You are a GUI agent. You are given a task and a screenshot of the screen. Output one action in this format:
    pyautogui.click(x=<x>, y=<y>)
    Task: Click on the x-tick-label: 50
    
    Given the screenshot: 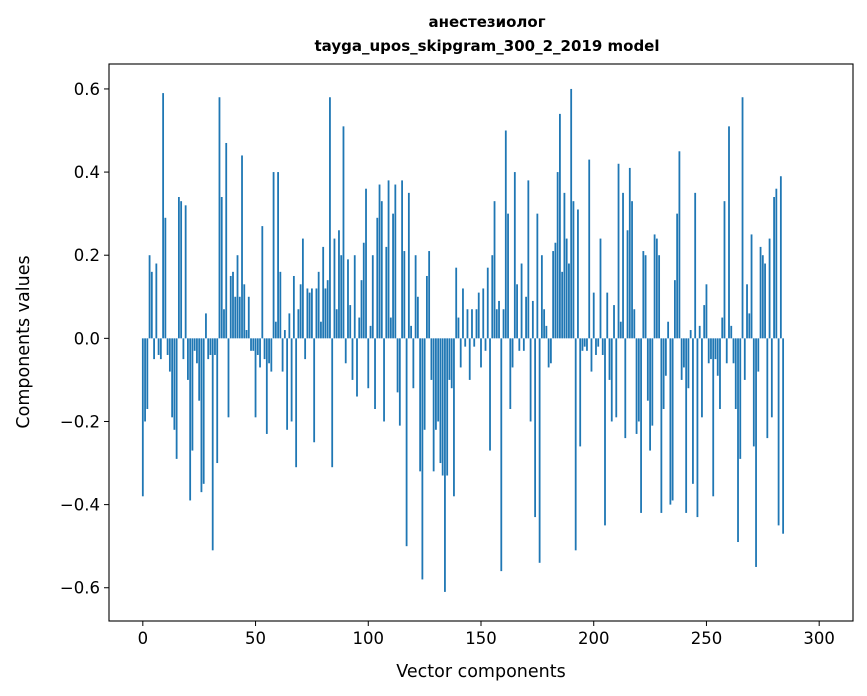 What is the action you would take?
    pyautogui.click(x=255, y=638)
    